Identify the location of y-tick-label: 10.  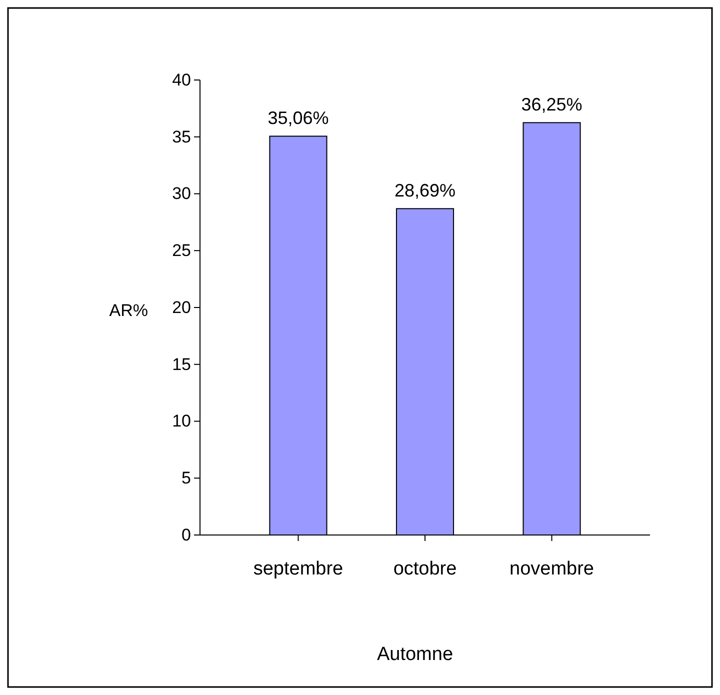
(181, 421).